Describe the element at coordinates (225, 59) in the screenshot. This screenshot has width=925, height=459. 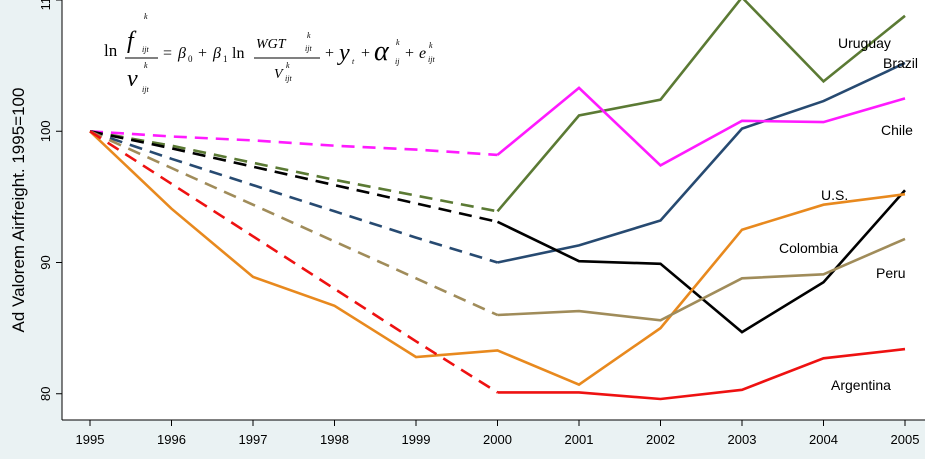
I see `svg-text: 1` at that location.